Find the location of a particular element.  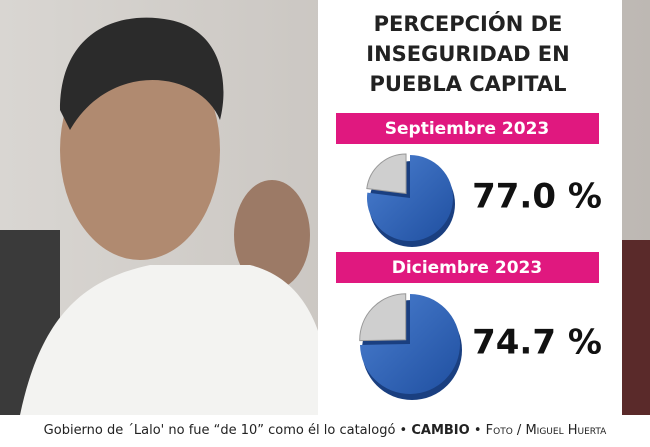

value-label: 74.7 % is located at coordinates (537, 343).